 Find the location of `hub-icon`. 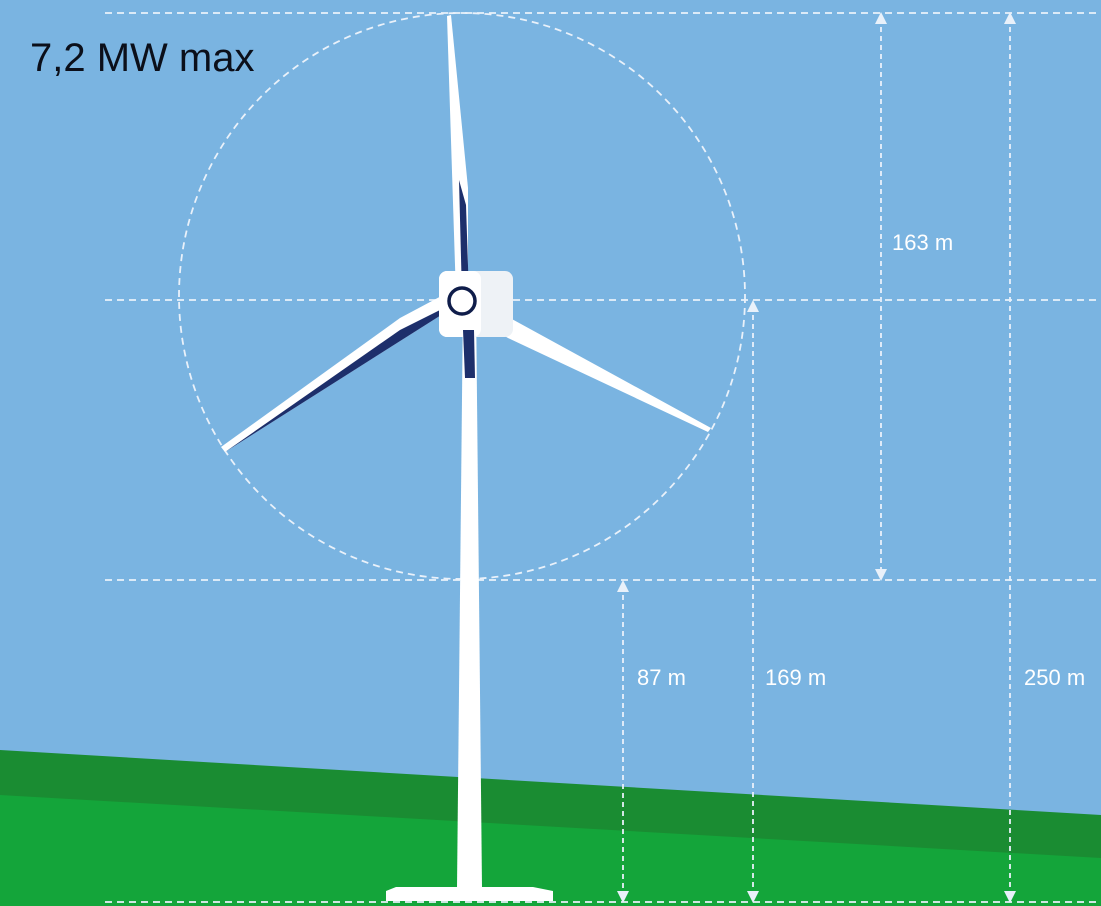

hub-icon is located at coordinates (462, 301).